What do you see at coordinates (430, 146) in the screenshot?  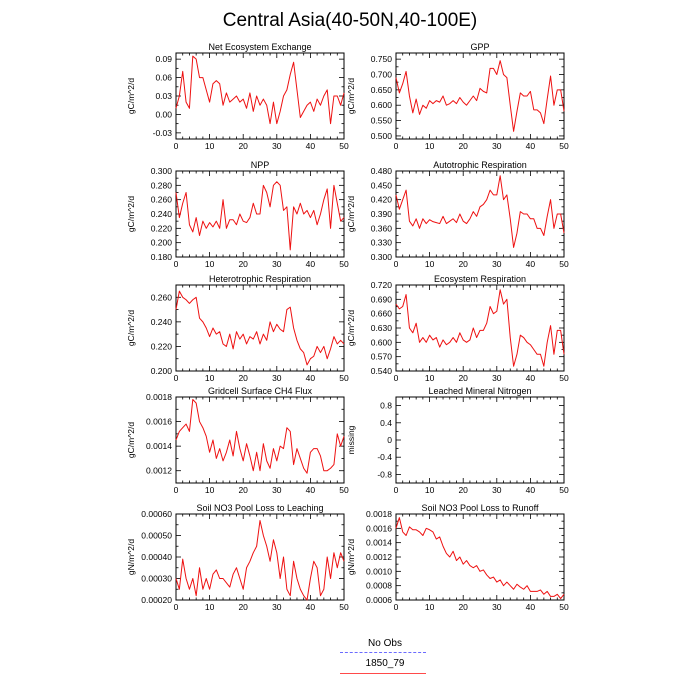 I see `panel-gpp-xtick-label: 10` at bounding box center [430, 146].